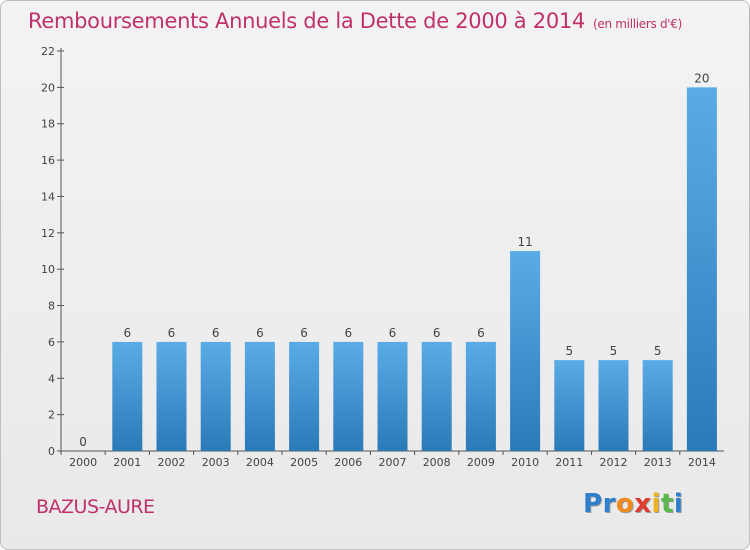 The image size is (750, 550). What do you see at coordinates (51, 415) in the screenshot?
I see `y-tick-label: 2` at bounding box center [51, 415].